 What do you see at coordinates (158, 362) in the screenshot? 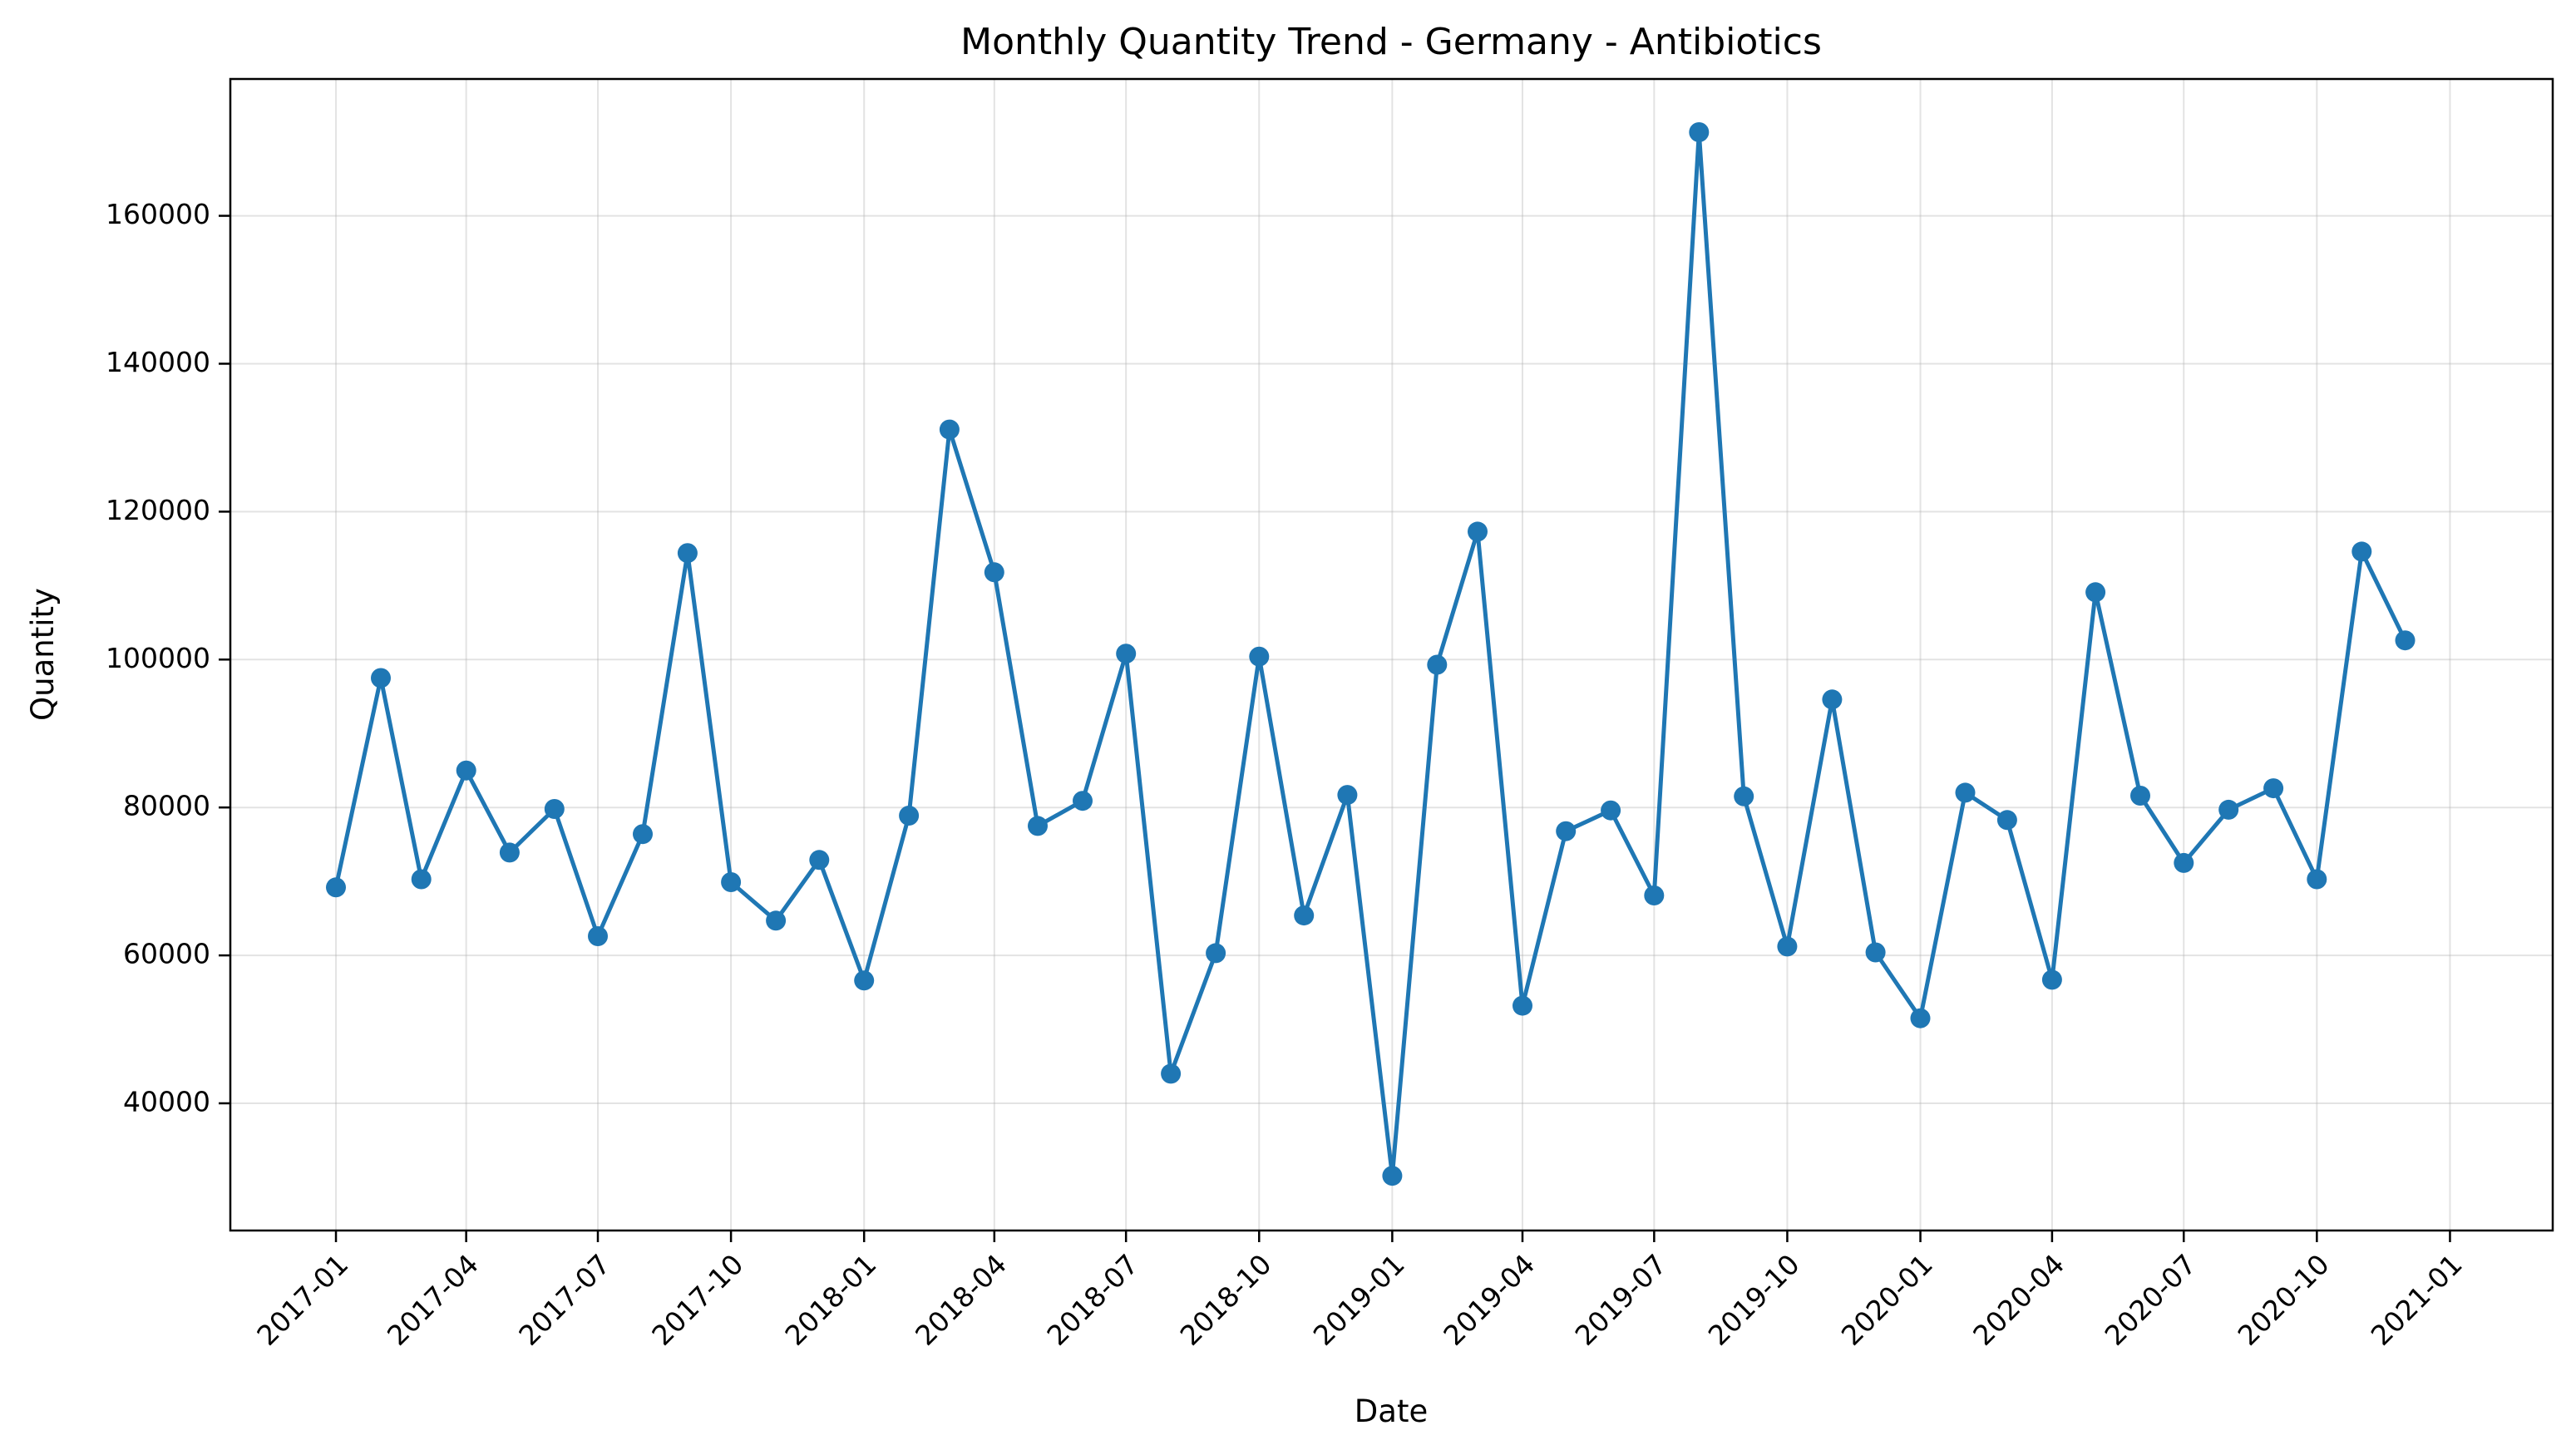
I see `y-tick-label: 140000` at bounding box center [158, 362].